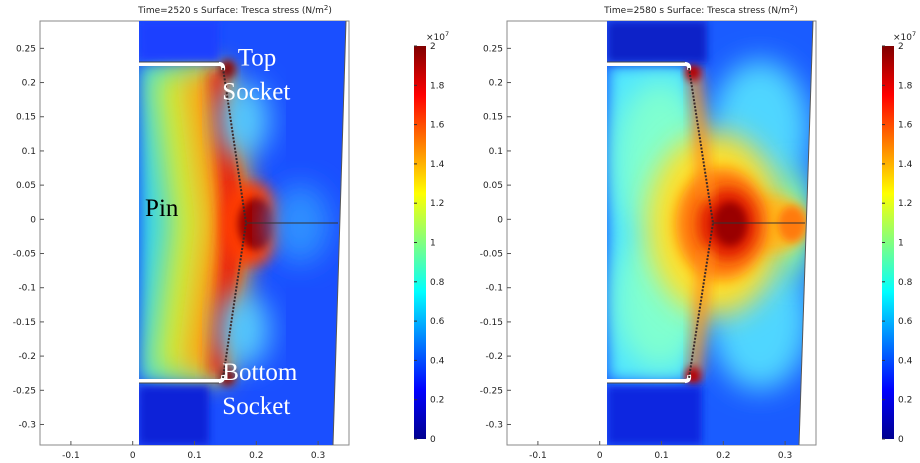  I want to click on annotations: Top Socket Pin Bottom Socket, so click(221, 232).